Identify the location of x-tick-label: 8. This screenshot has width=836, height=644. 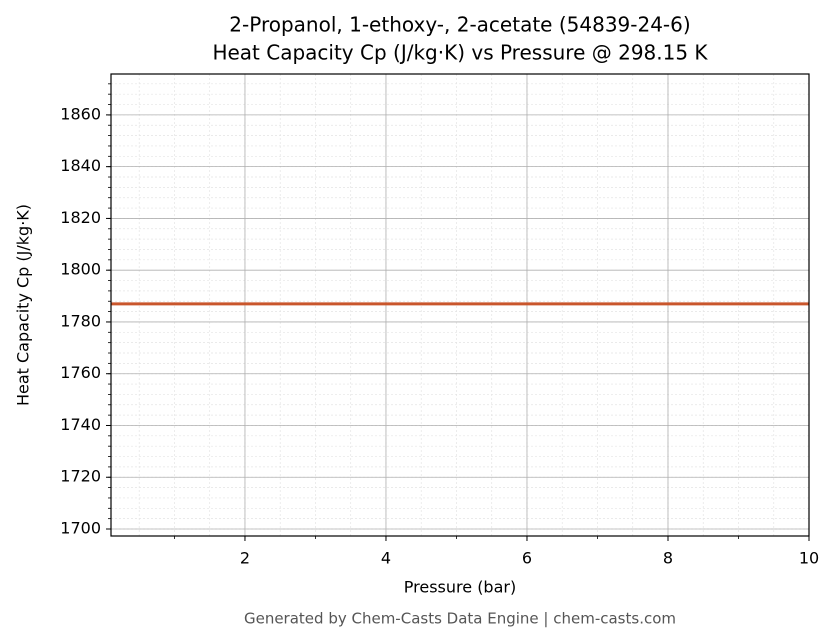
(668, 558).